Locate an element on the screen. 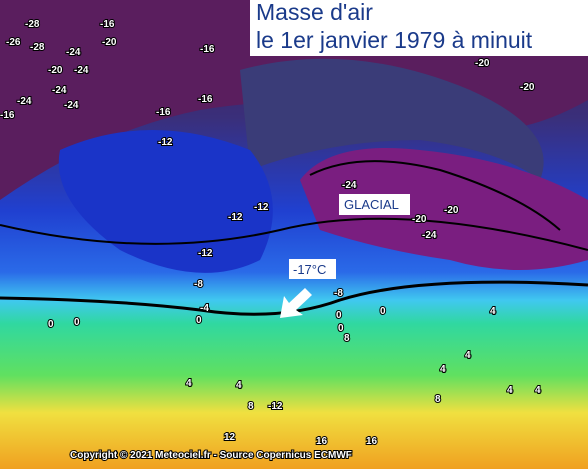 This screenshot has width=588, height=474. temperature-label: -17°C is located at coordinates (309, 269).